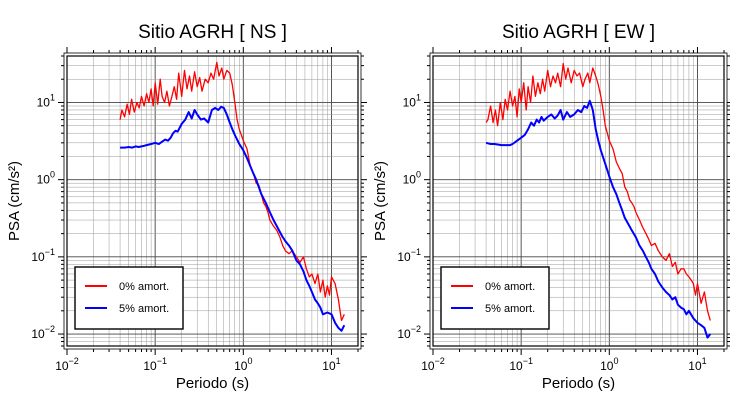 The width and height of the screenshot is (730, 400). I want to click on chart-title: Sitio AGRH [ EW ], so click(578, 32).